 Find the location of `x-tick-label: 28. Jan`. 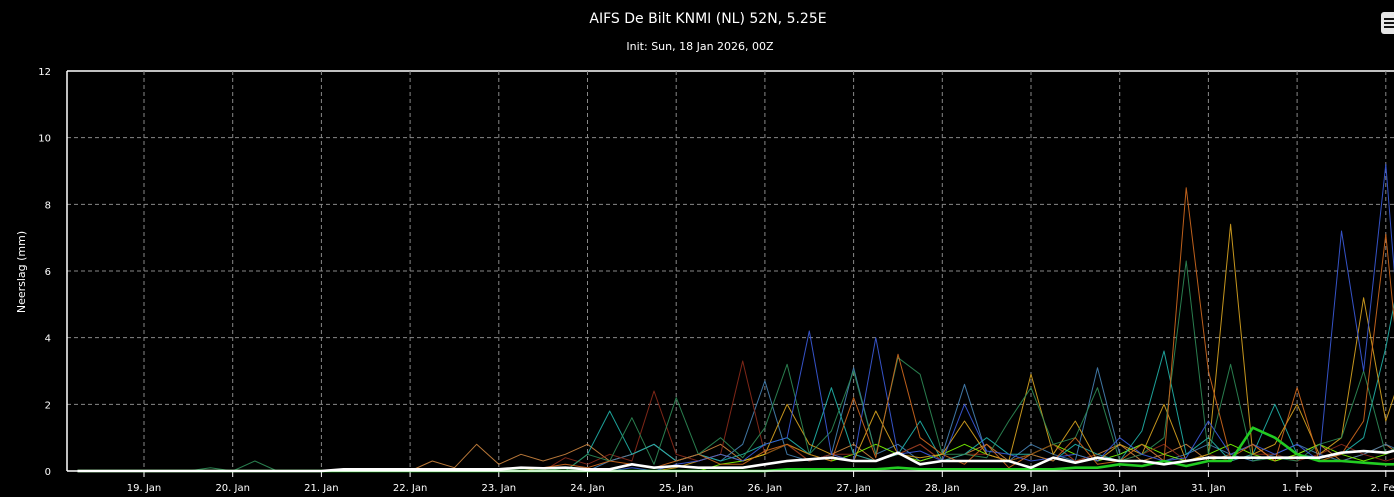

x-tick-label: 28. Jan is located at coordinates (942, 488).